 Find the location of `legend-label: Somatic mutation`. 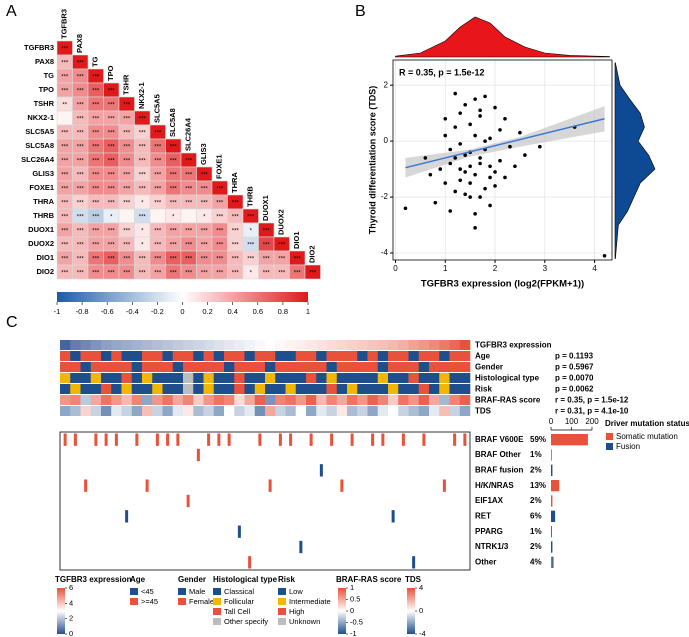

legend-label: Somatic mutation is located at coordinates (647, 436).